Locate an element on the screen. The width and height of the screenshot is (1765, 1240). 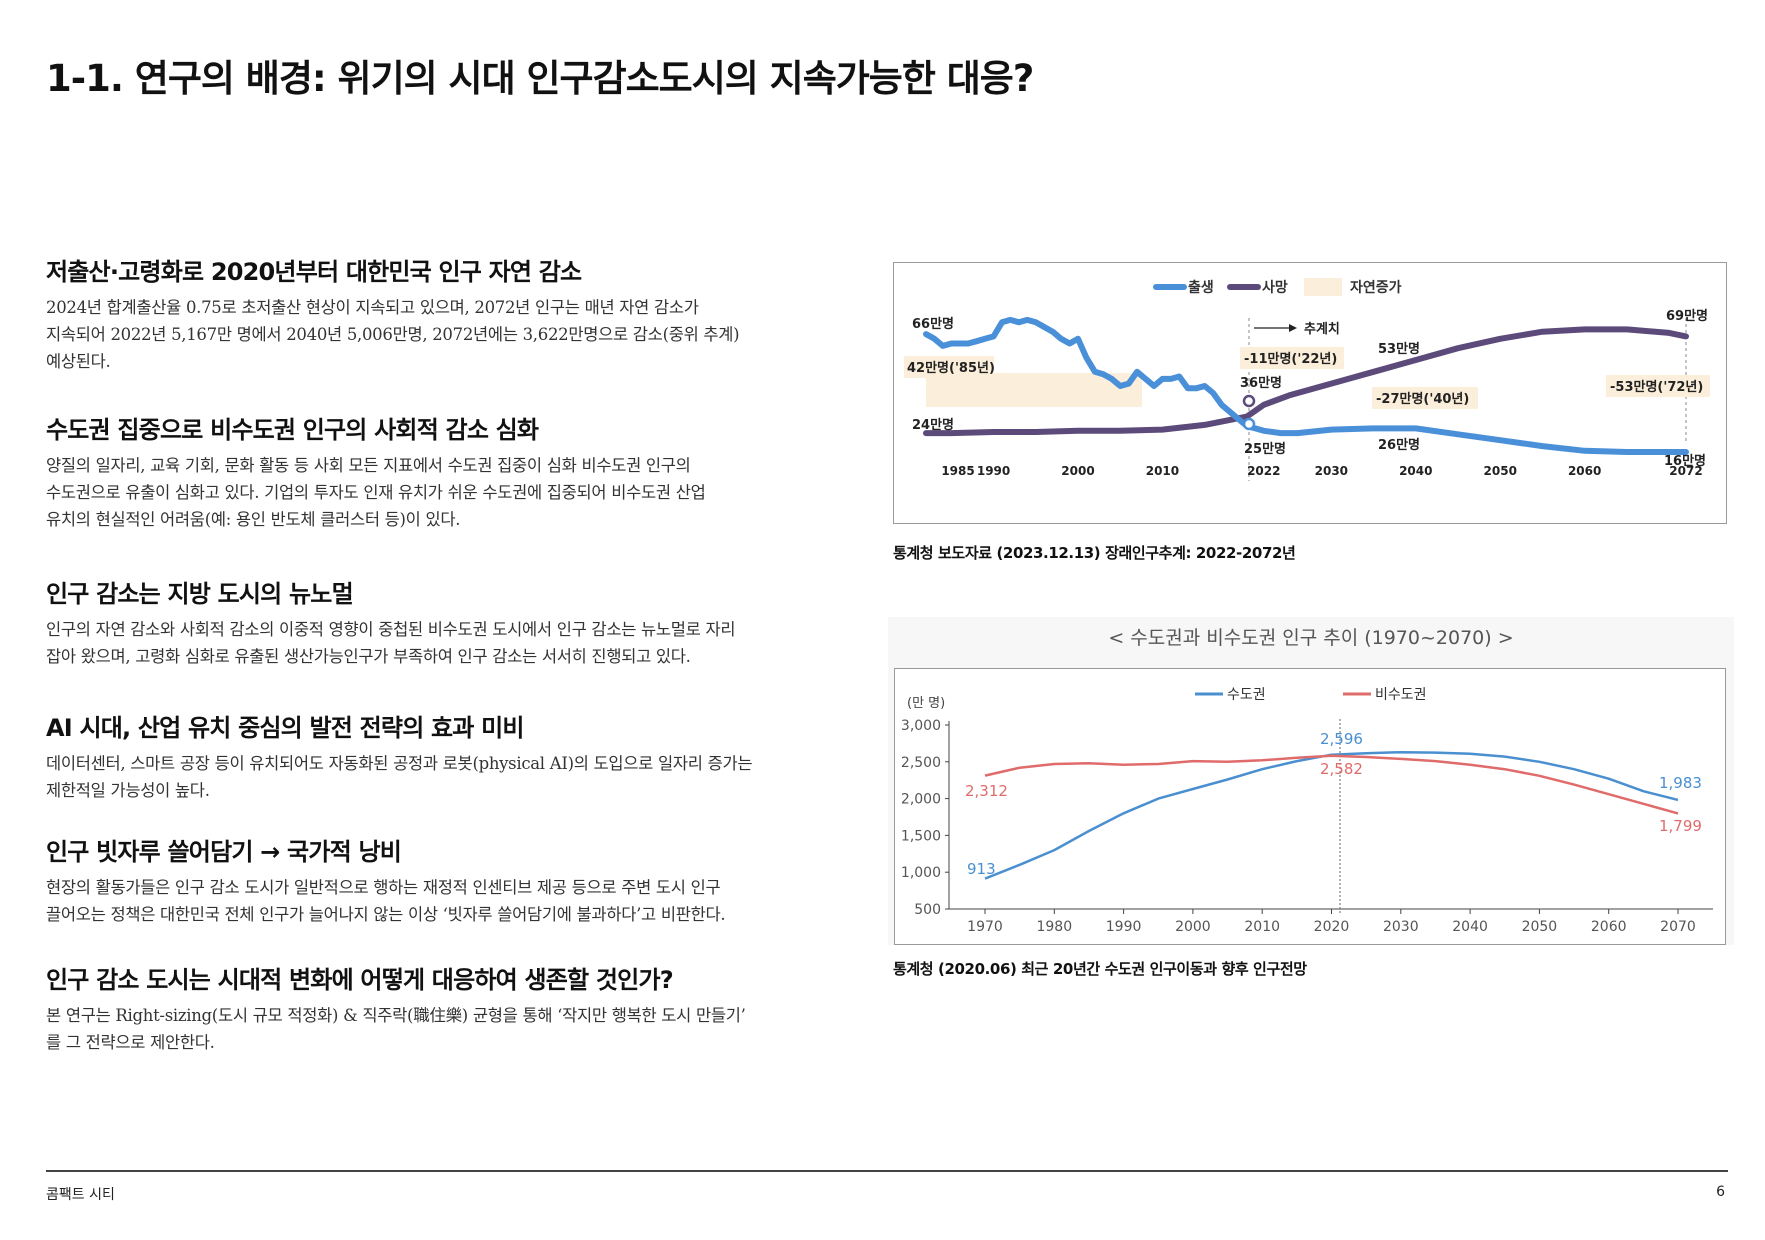
x-tick-label: 2060 is located at coordinates (1584, 471).